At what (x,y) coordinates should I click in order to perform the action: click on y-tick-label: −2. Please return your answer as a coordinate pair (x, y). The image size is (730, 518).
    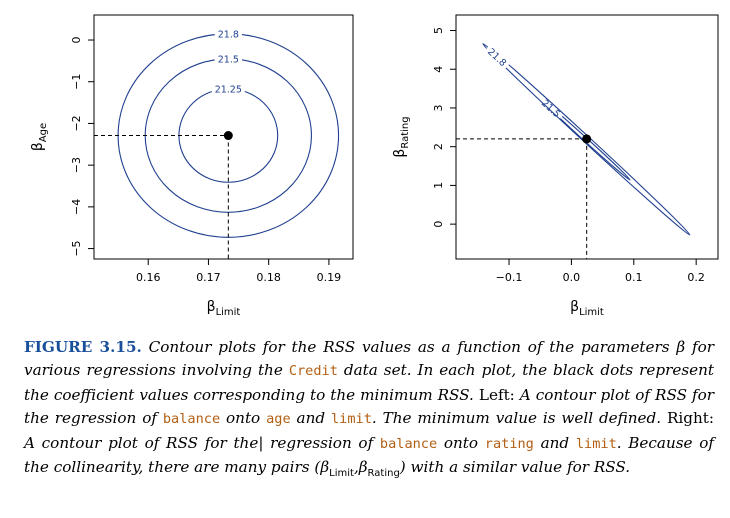
    Looking at the image, I should click on (76, 123).